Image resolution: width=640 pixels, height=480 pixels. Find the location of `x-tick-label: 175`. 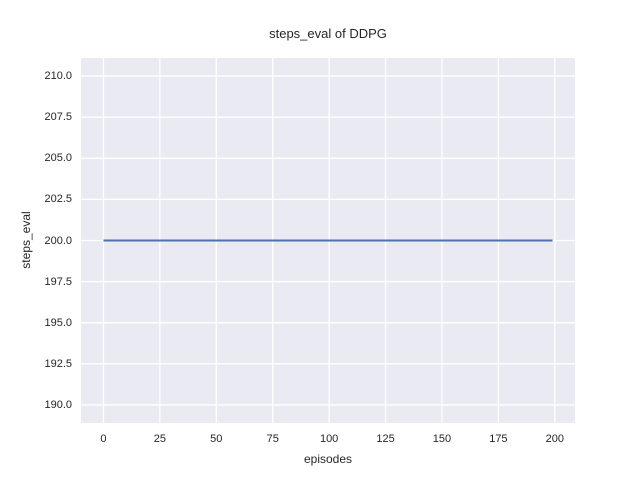

x-tick-label: 175 is located at coordinates (498, 439).